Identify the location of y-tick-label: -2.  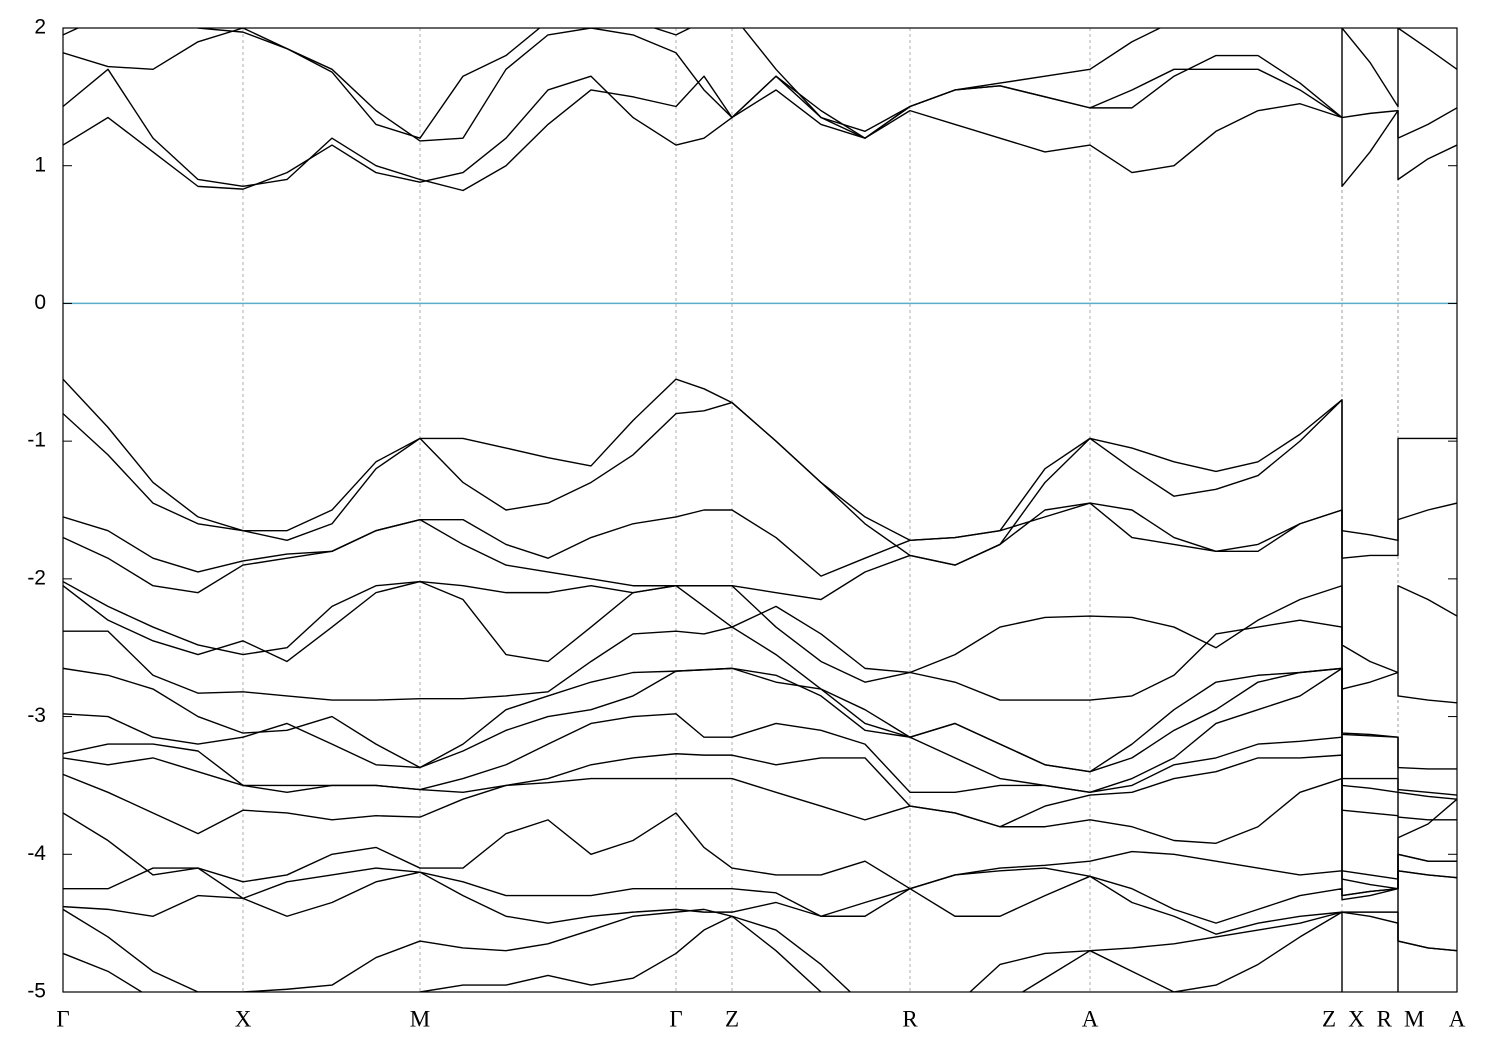
(36, 577).